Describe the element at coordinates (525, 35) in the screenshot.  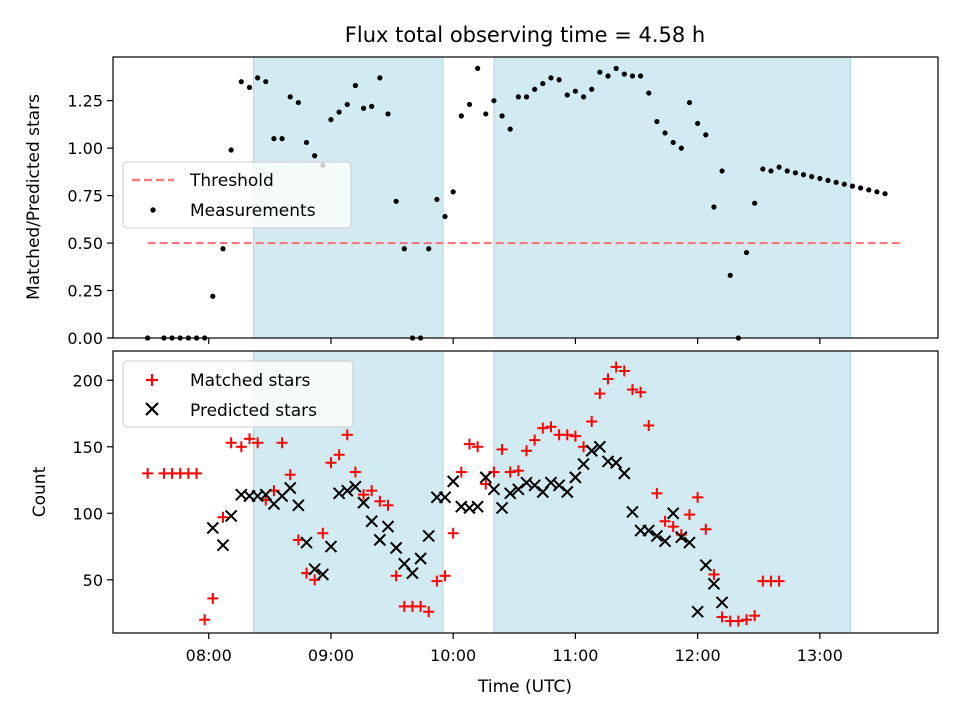
I see `chart-title: Flux total observing time = 4.58 h` at that location.